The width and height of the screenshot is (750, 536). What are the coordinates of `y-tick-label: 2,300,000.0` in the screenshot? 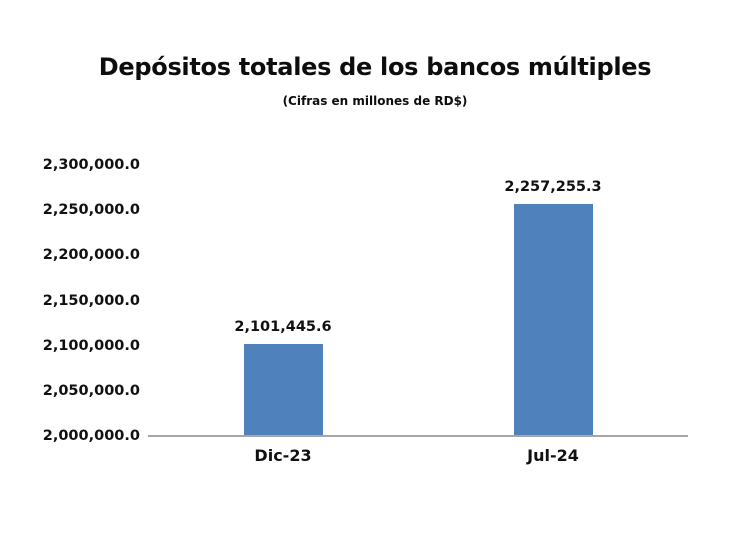 It's located at (91, 165).